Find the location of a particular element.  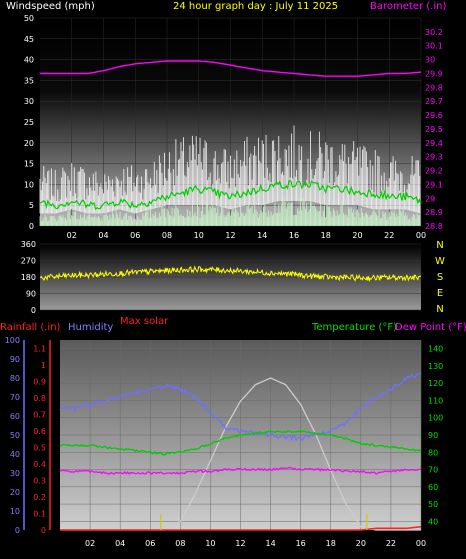

compass-letter: W is located at coordinates (440, 261).